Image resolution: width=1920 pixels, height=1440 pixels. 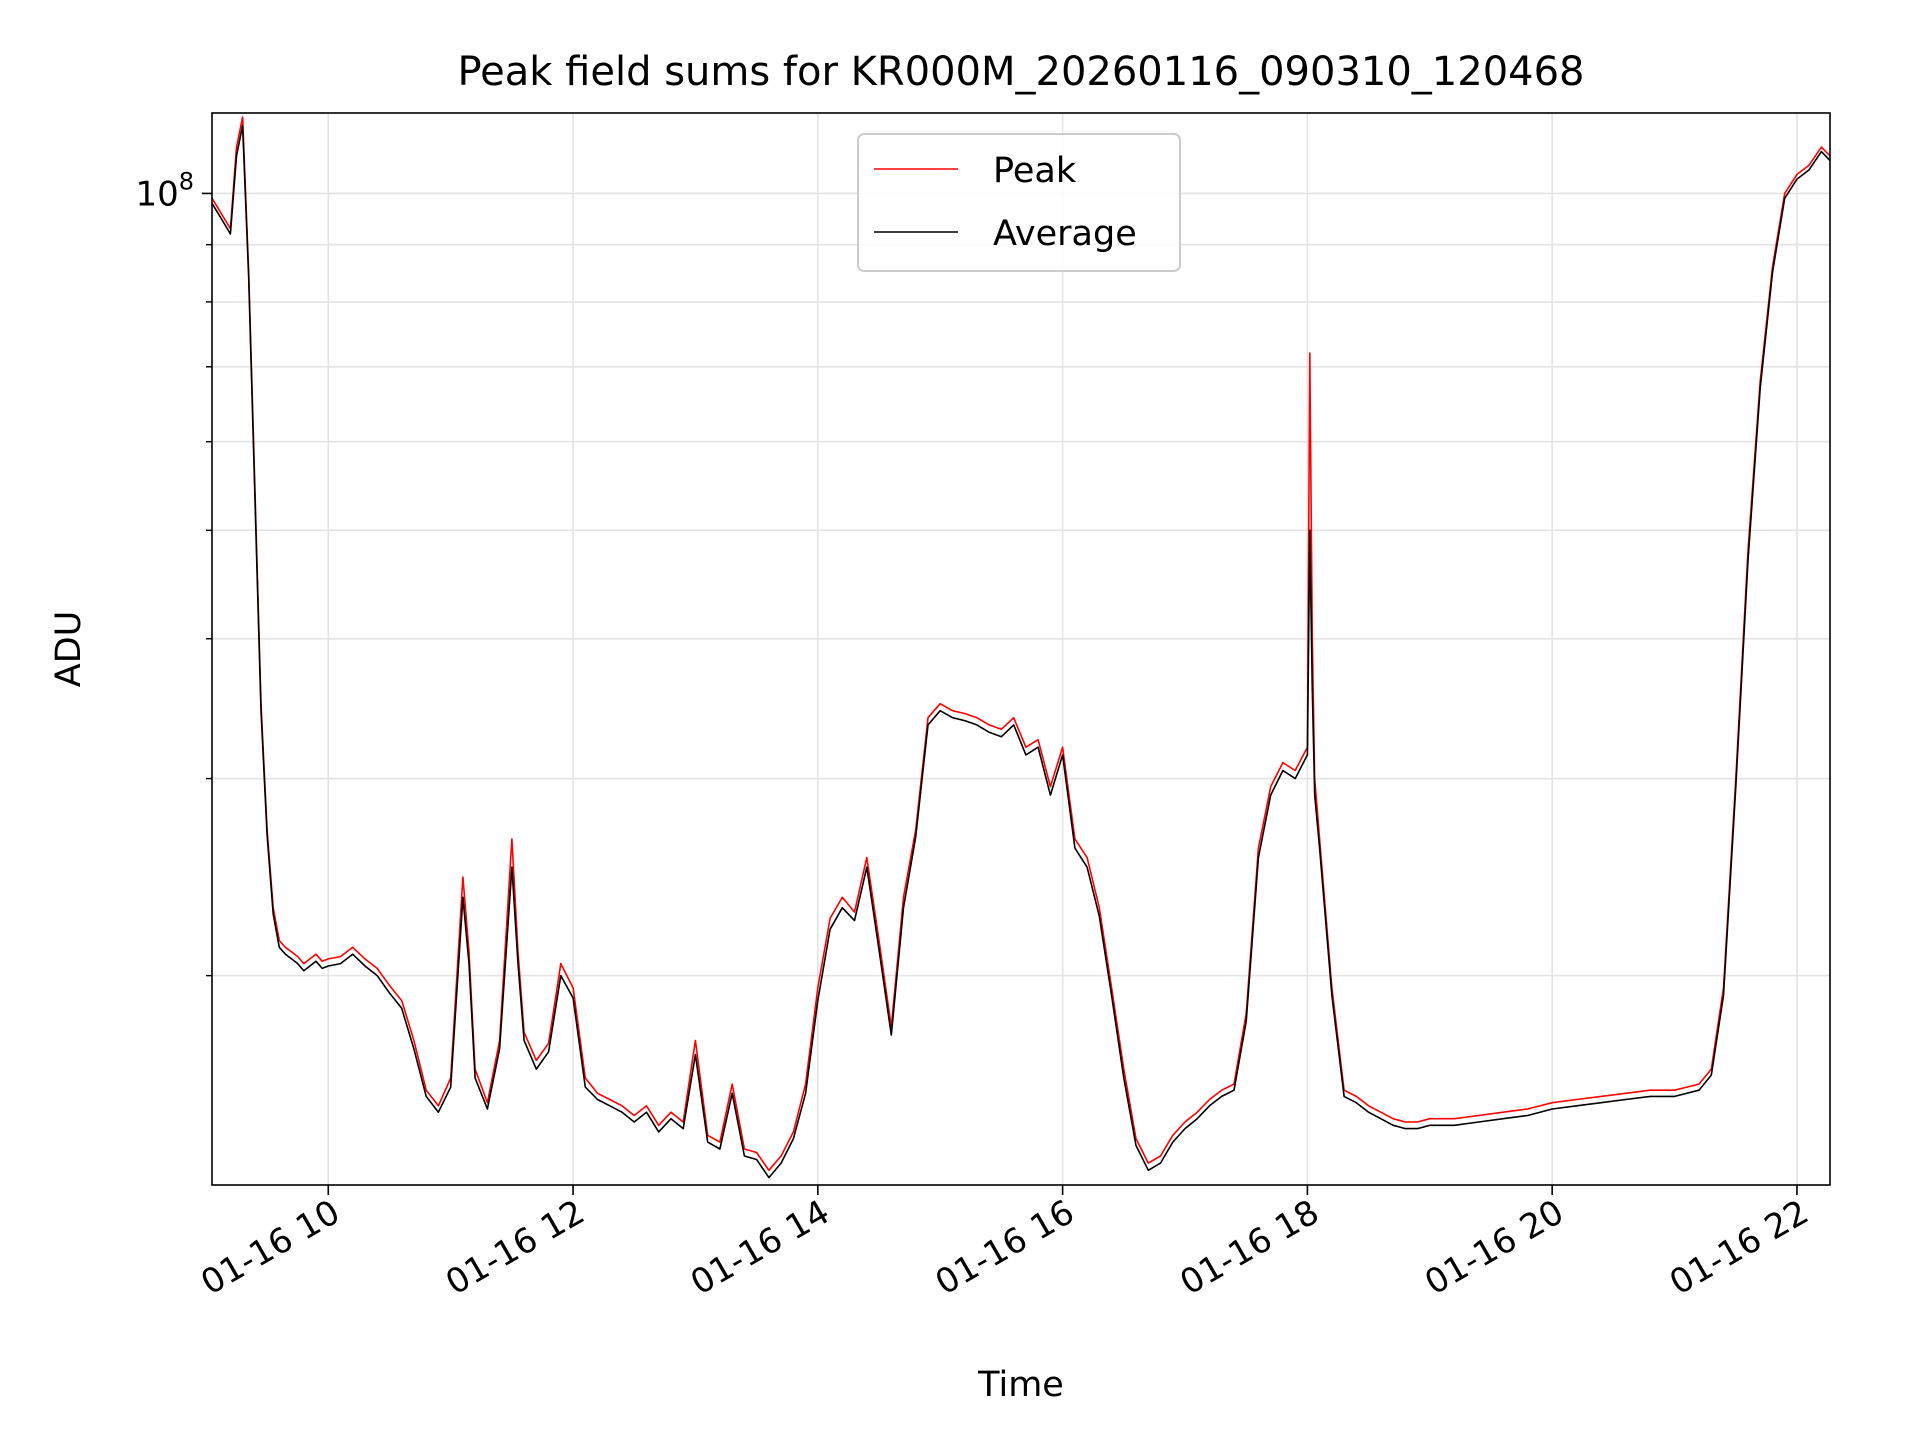 I want to click on legend: Peak Average, so click(x=1019, y=202).